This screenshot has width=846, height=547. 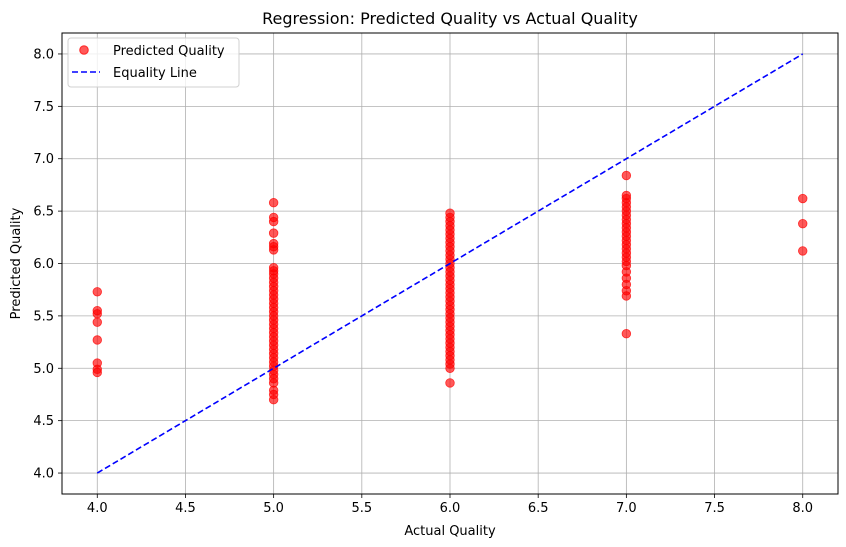 What do you see at coordinates (714, 508) in the screenshot?
I see `x-tick-label: 7.5` at bounding box center [714, 508].